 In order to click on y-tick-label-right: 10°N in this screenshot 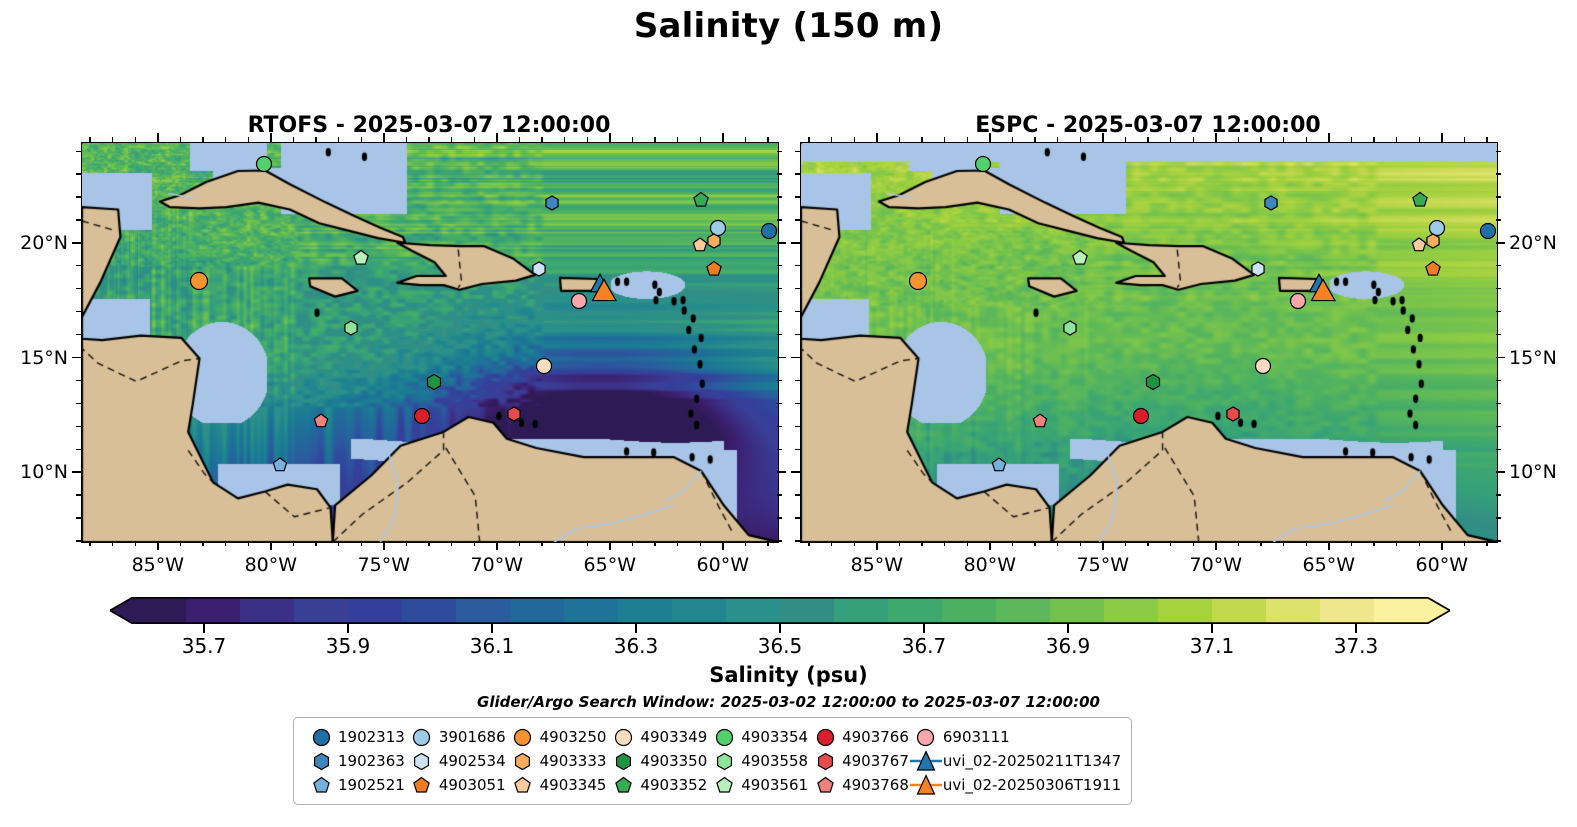, I will do `click(1533, 472)`.